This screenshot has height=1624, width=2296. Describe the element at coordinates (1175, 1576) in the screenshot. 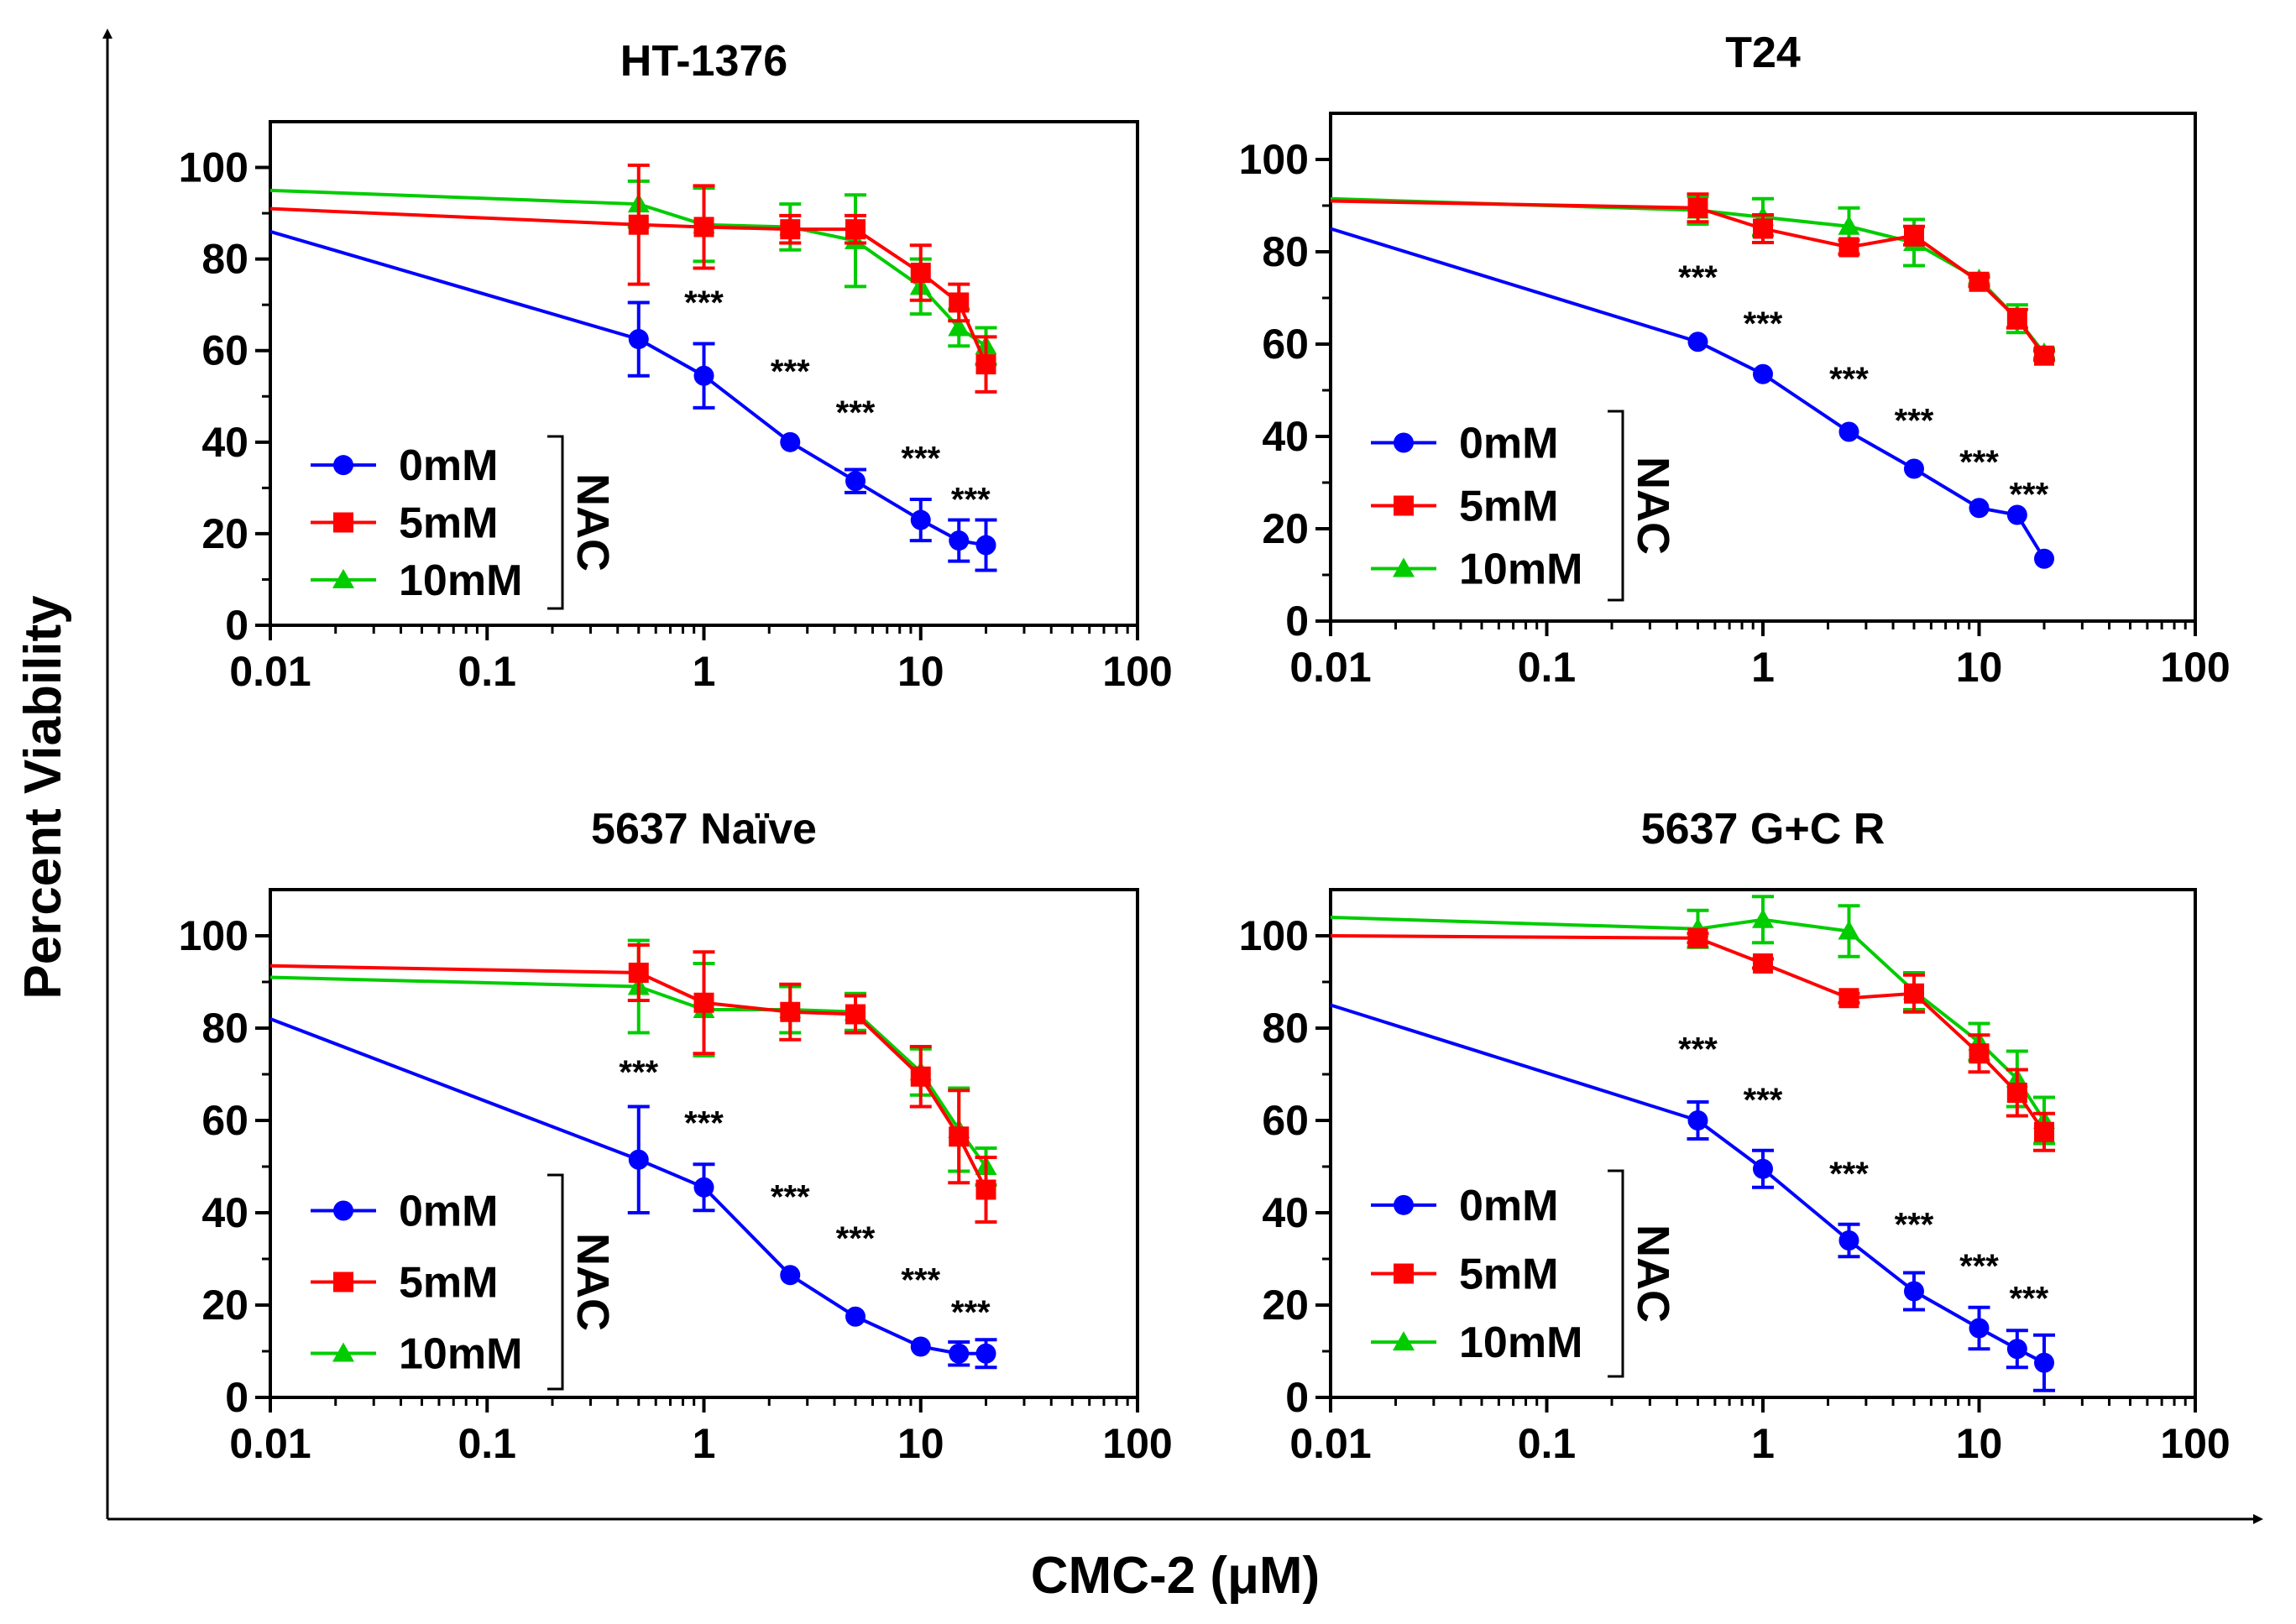

I see `figure-x-label: CMC-2 (μM)` at that location.